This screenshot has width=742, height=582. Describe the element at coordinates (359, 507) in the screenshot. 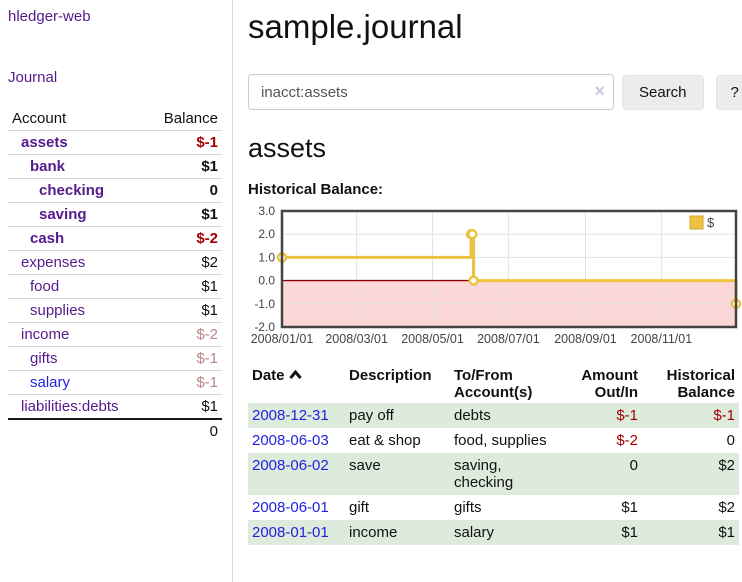

I see `transaction-description: gift` at that location.